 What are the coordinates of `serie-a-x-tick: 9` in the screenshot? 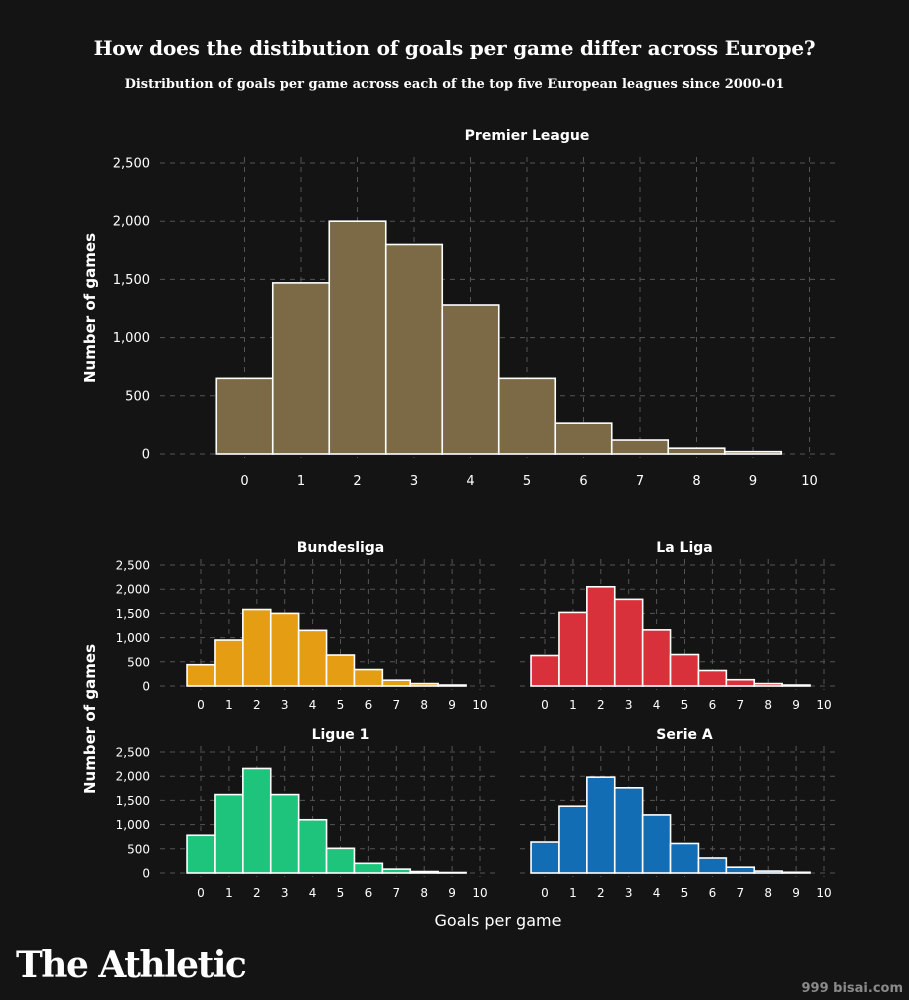 It's located at (796, 893).